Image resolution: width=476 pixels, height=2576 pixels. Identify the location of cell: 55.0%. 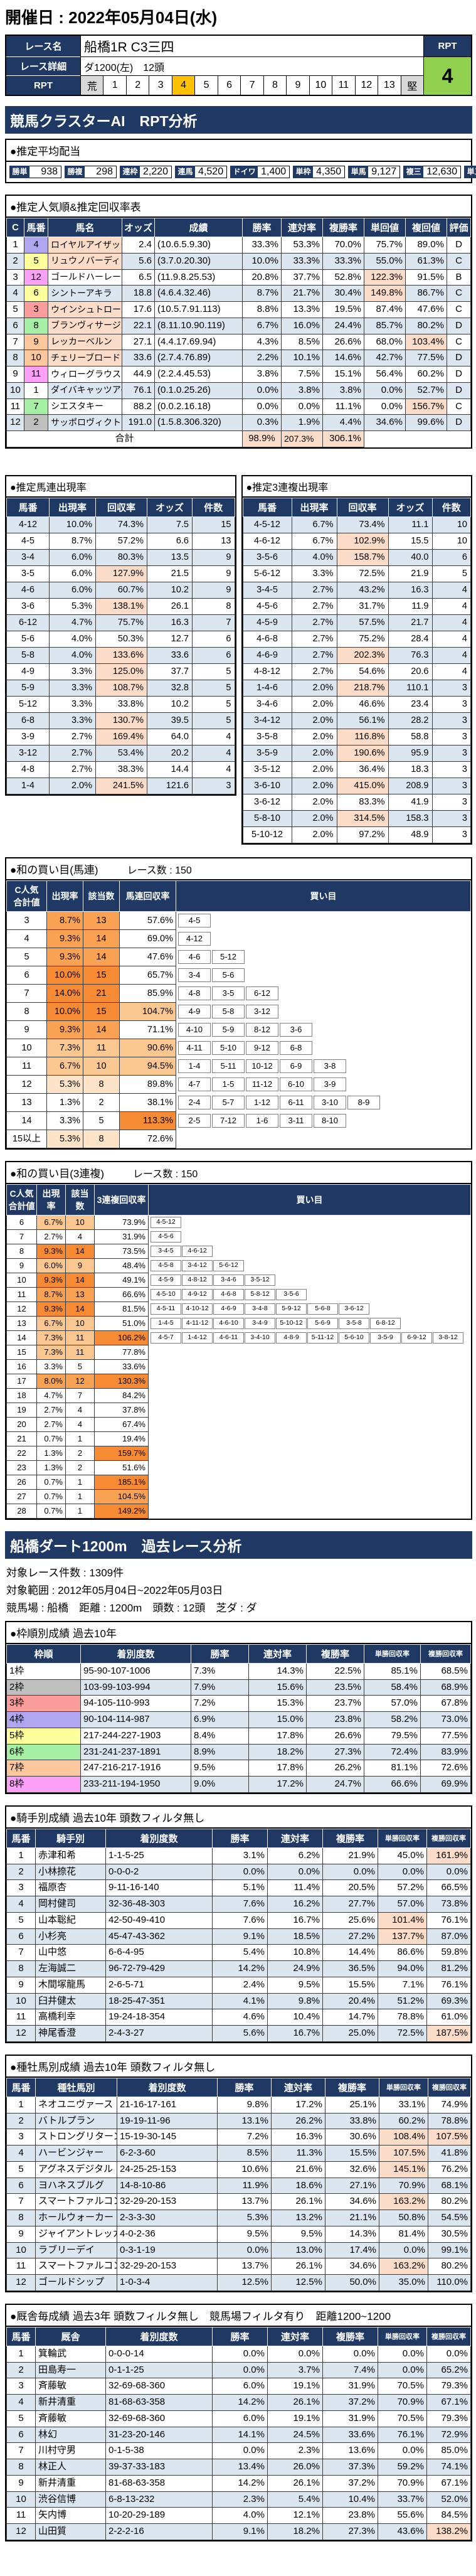
(385, 261).